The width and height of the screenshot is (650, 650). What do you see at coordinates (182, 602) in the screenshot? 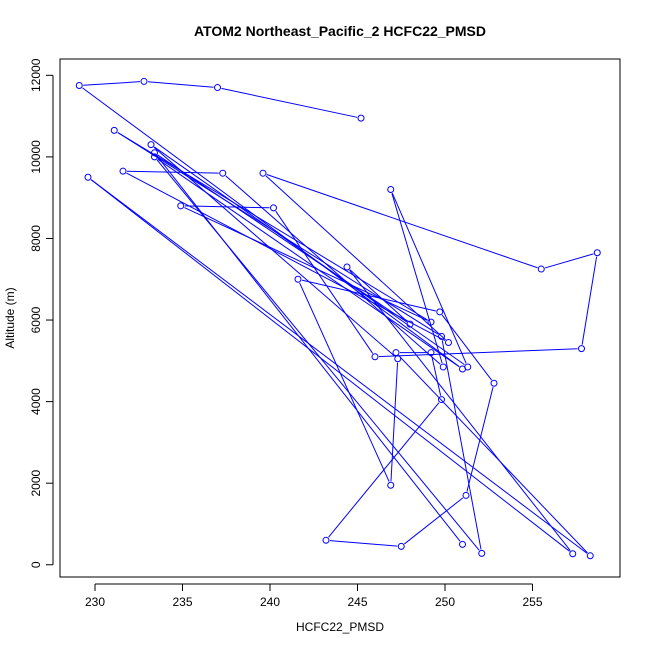
I see `x-tick-label: 235` at bounding box center [182, 602].